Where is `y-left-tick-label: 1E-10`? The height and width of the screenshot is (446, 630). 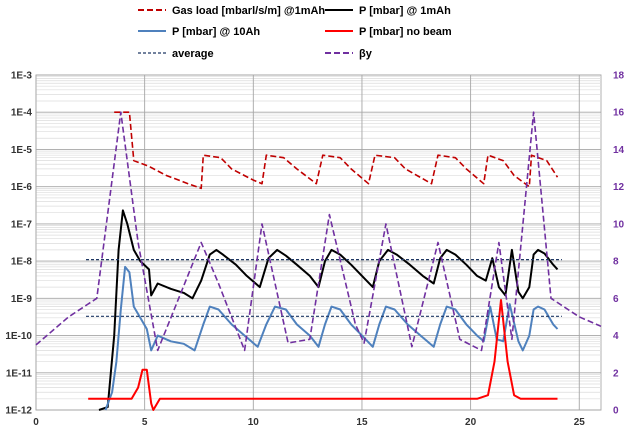
y-left-tick-label: 1E-10 is located at coordinates (18, 336).